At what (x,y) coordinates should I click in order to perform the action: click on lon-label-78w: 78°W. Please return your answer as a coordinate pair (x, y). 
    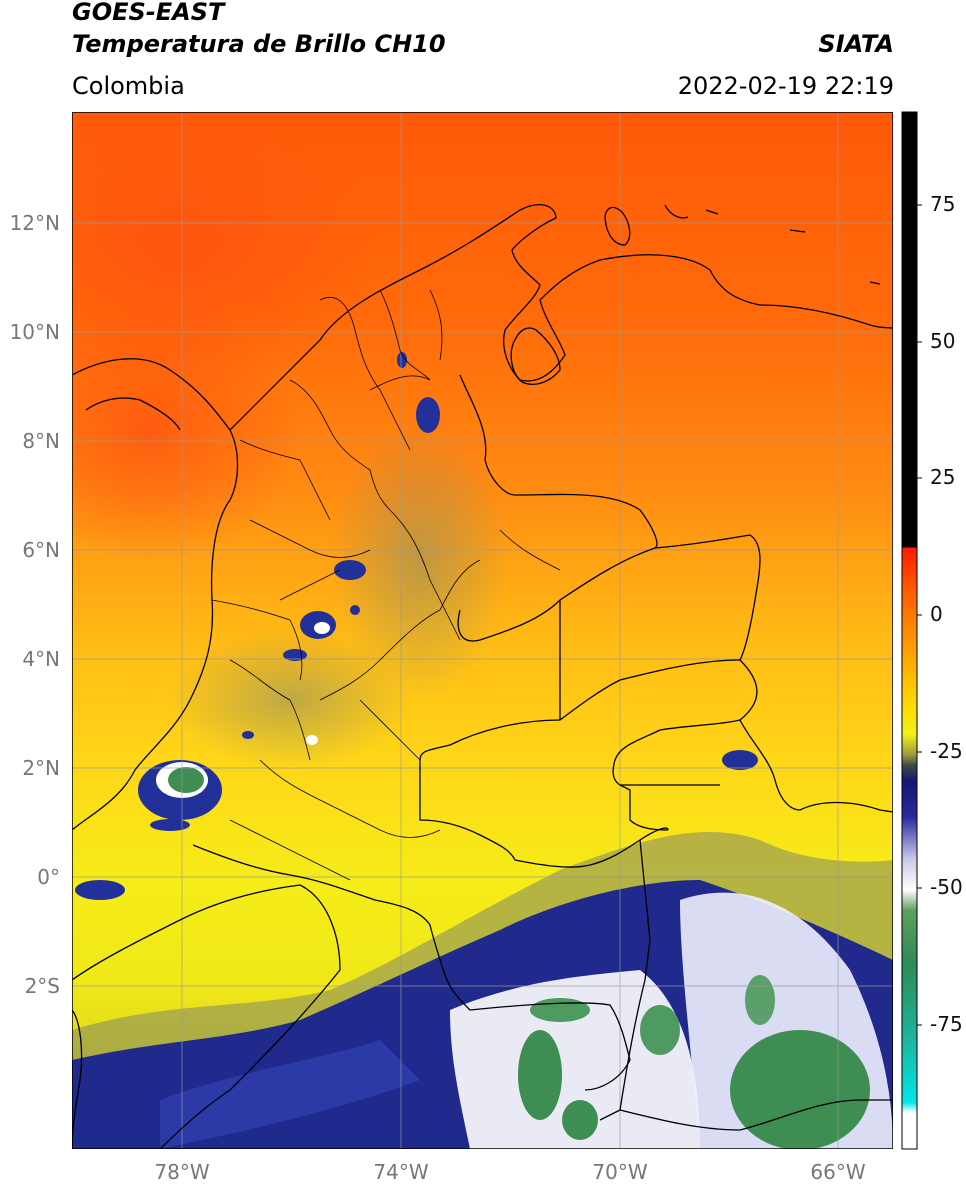
    Looking at the image, I should click on (182, 1172).